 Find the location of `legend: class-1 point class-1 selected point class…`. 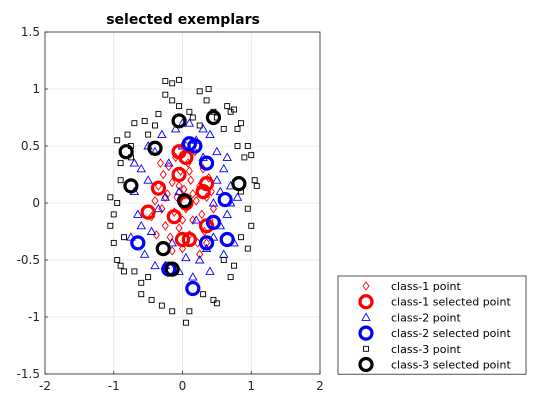

legend: class-1 point class-1 selected point class… is located at coordinates (432, 325).